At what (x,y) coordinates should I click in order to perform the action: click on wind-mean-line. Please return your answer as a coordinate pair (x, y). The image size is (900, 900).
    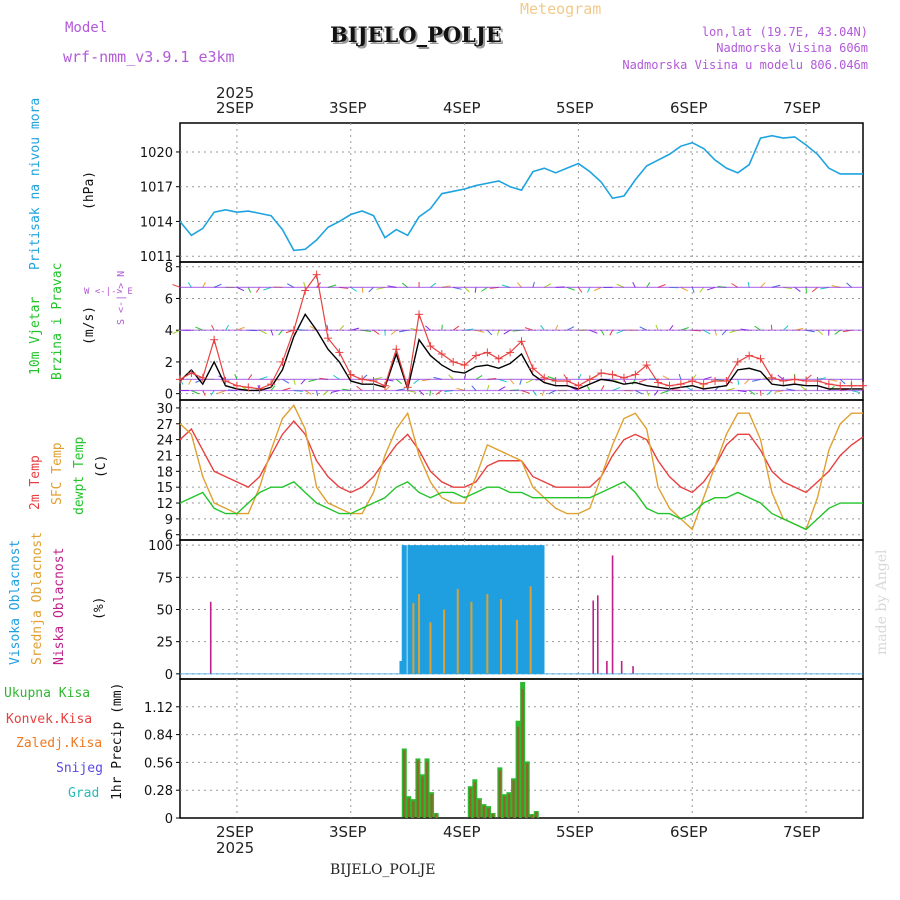
    Looking at the image, I should click on (521, 352).